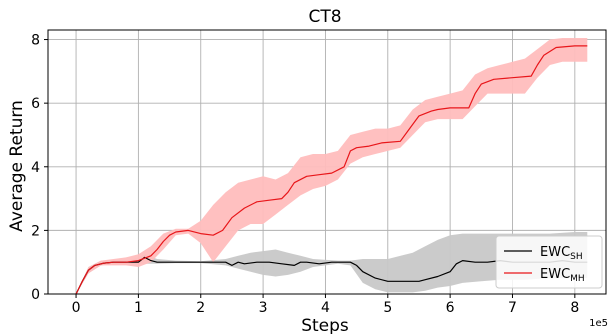 The height and width of the screenshot is (334, 610). I want to click on legend-box, so click(549, 262).